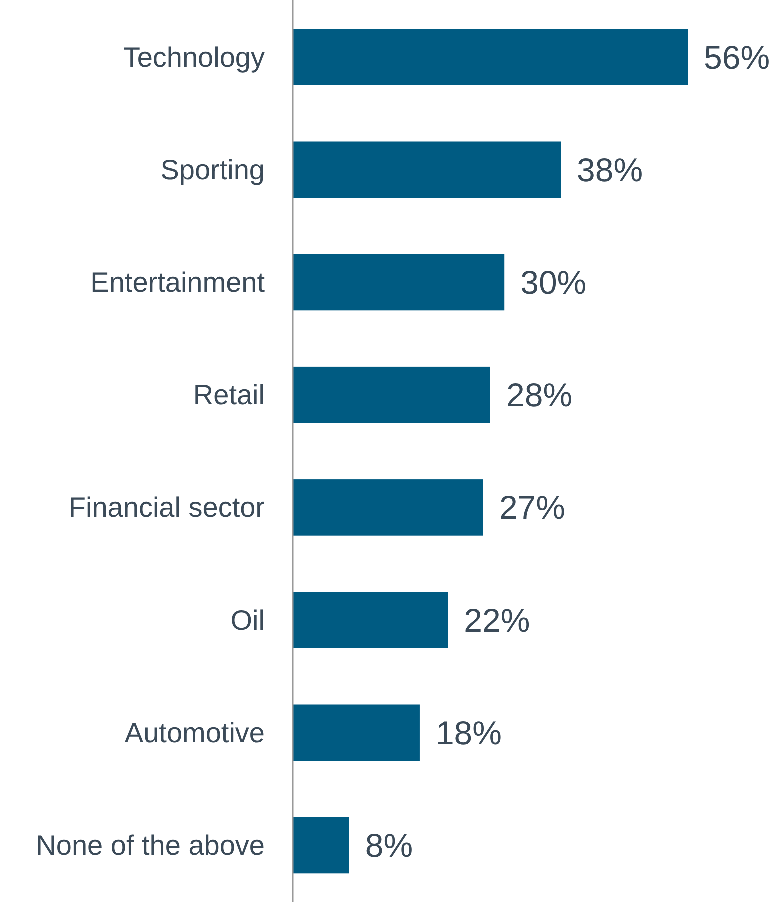 The height and width of the screenshot is (902, 781). What do you see at coordinates (469, 733) in the screenshot?
I see `data-label: 18%` at bounding box center [469, 733].